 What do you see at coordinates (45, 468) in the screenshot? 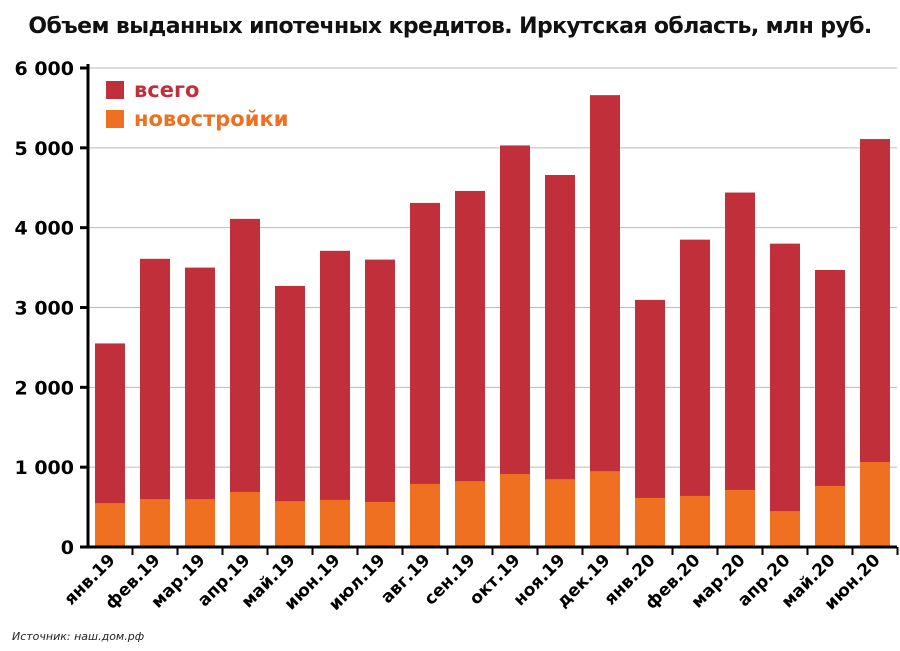
I see `y-tick-label: 1 000` at bounding box center [45, 468].